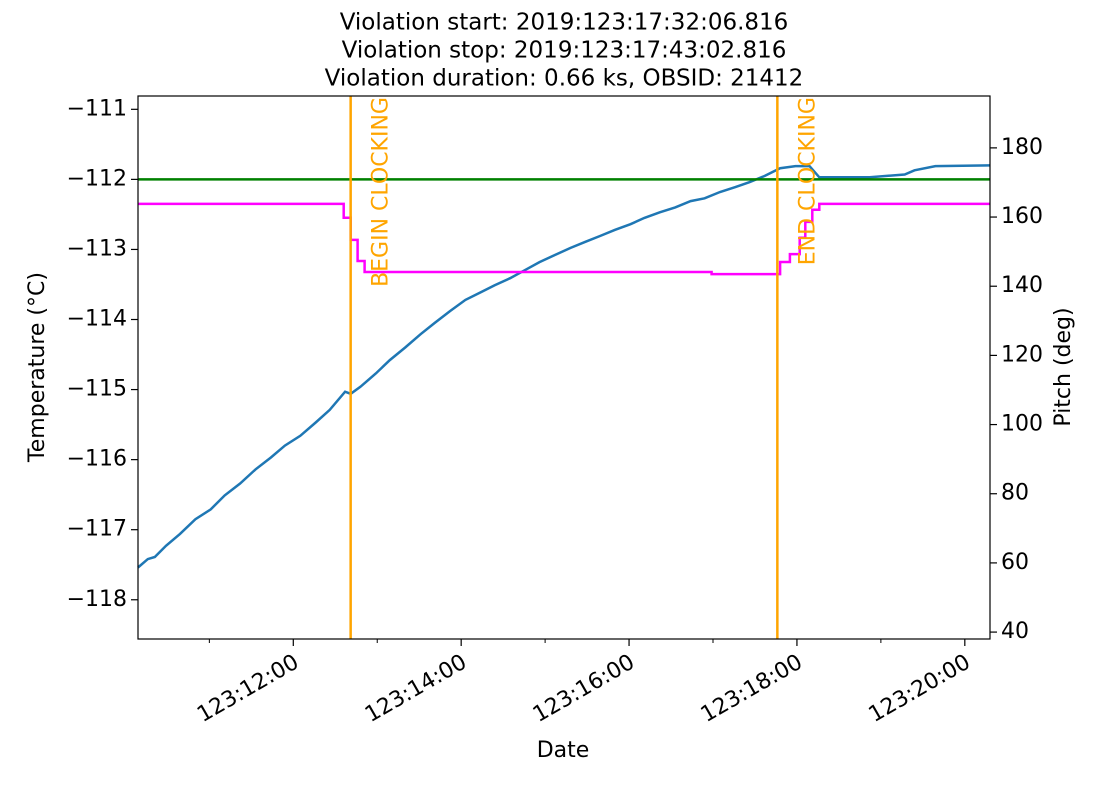 The height and width of the screenshot is (804, 1100). I want to click on y-tick-label: −118, so click(97, 599).